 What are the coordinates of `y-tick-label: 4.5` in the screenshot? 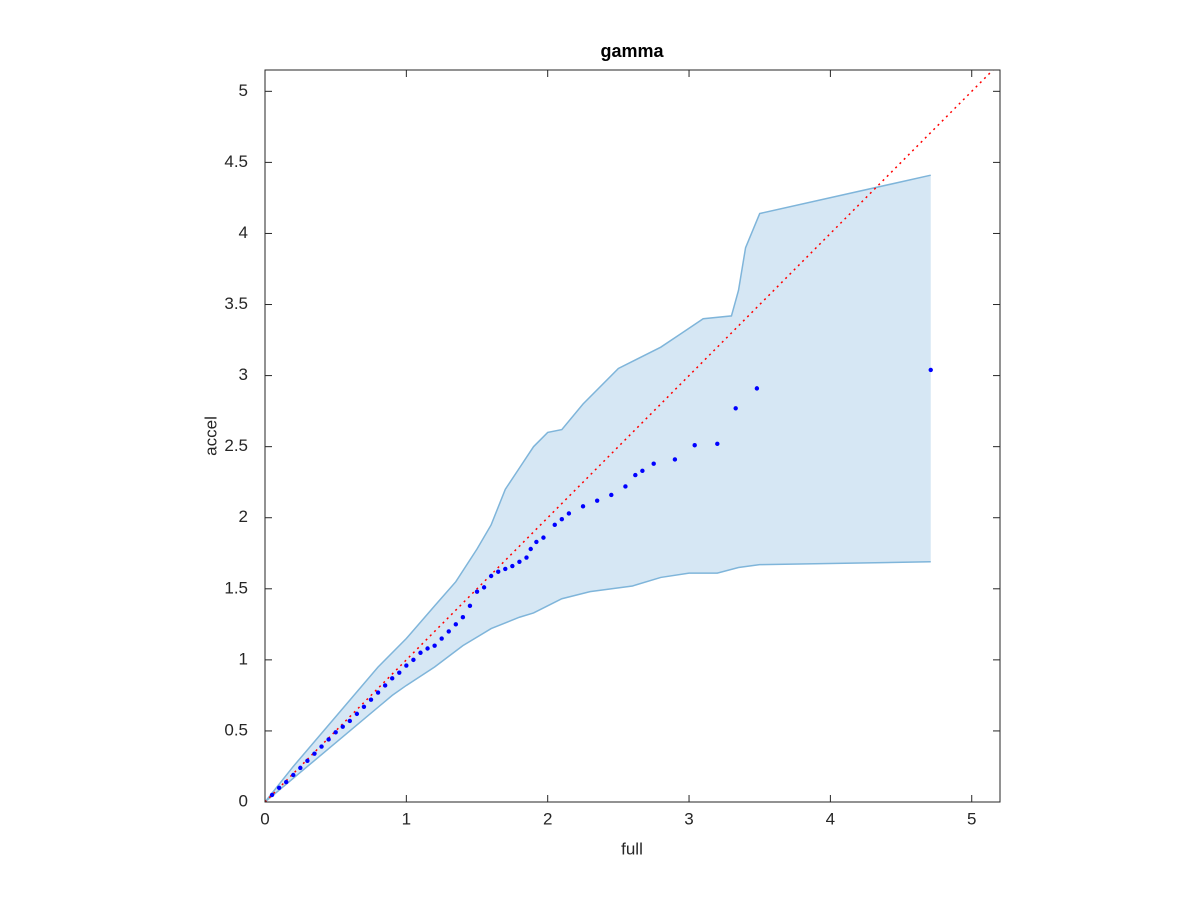 It's located at (236, 161).